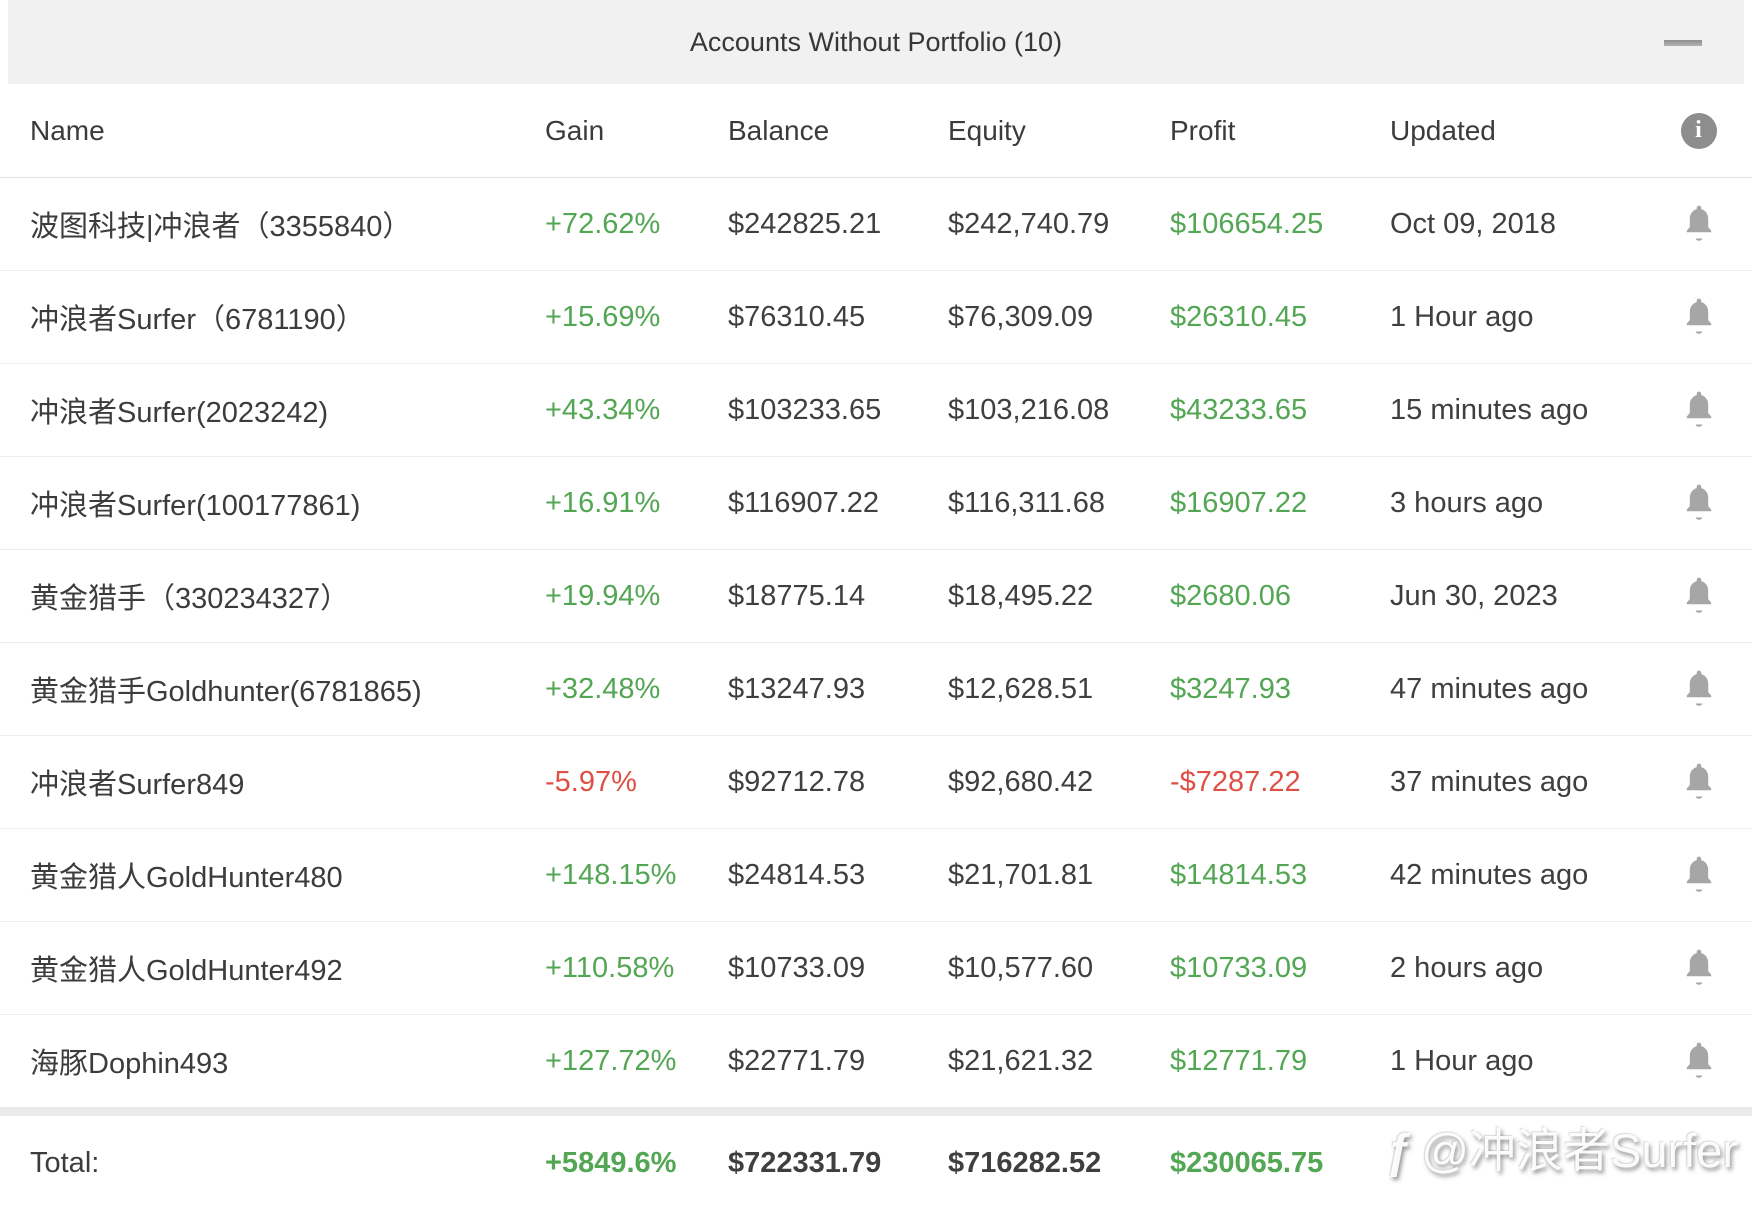 The height and width of the screenshot is (1213, 1752). What do you see at coordinates (1021, 688) in the screenshot?
I see `equity-value: $12,628.51` at bounding box center [1021, 688].